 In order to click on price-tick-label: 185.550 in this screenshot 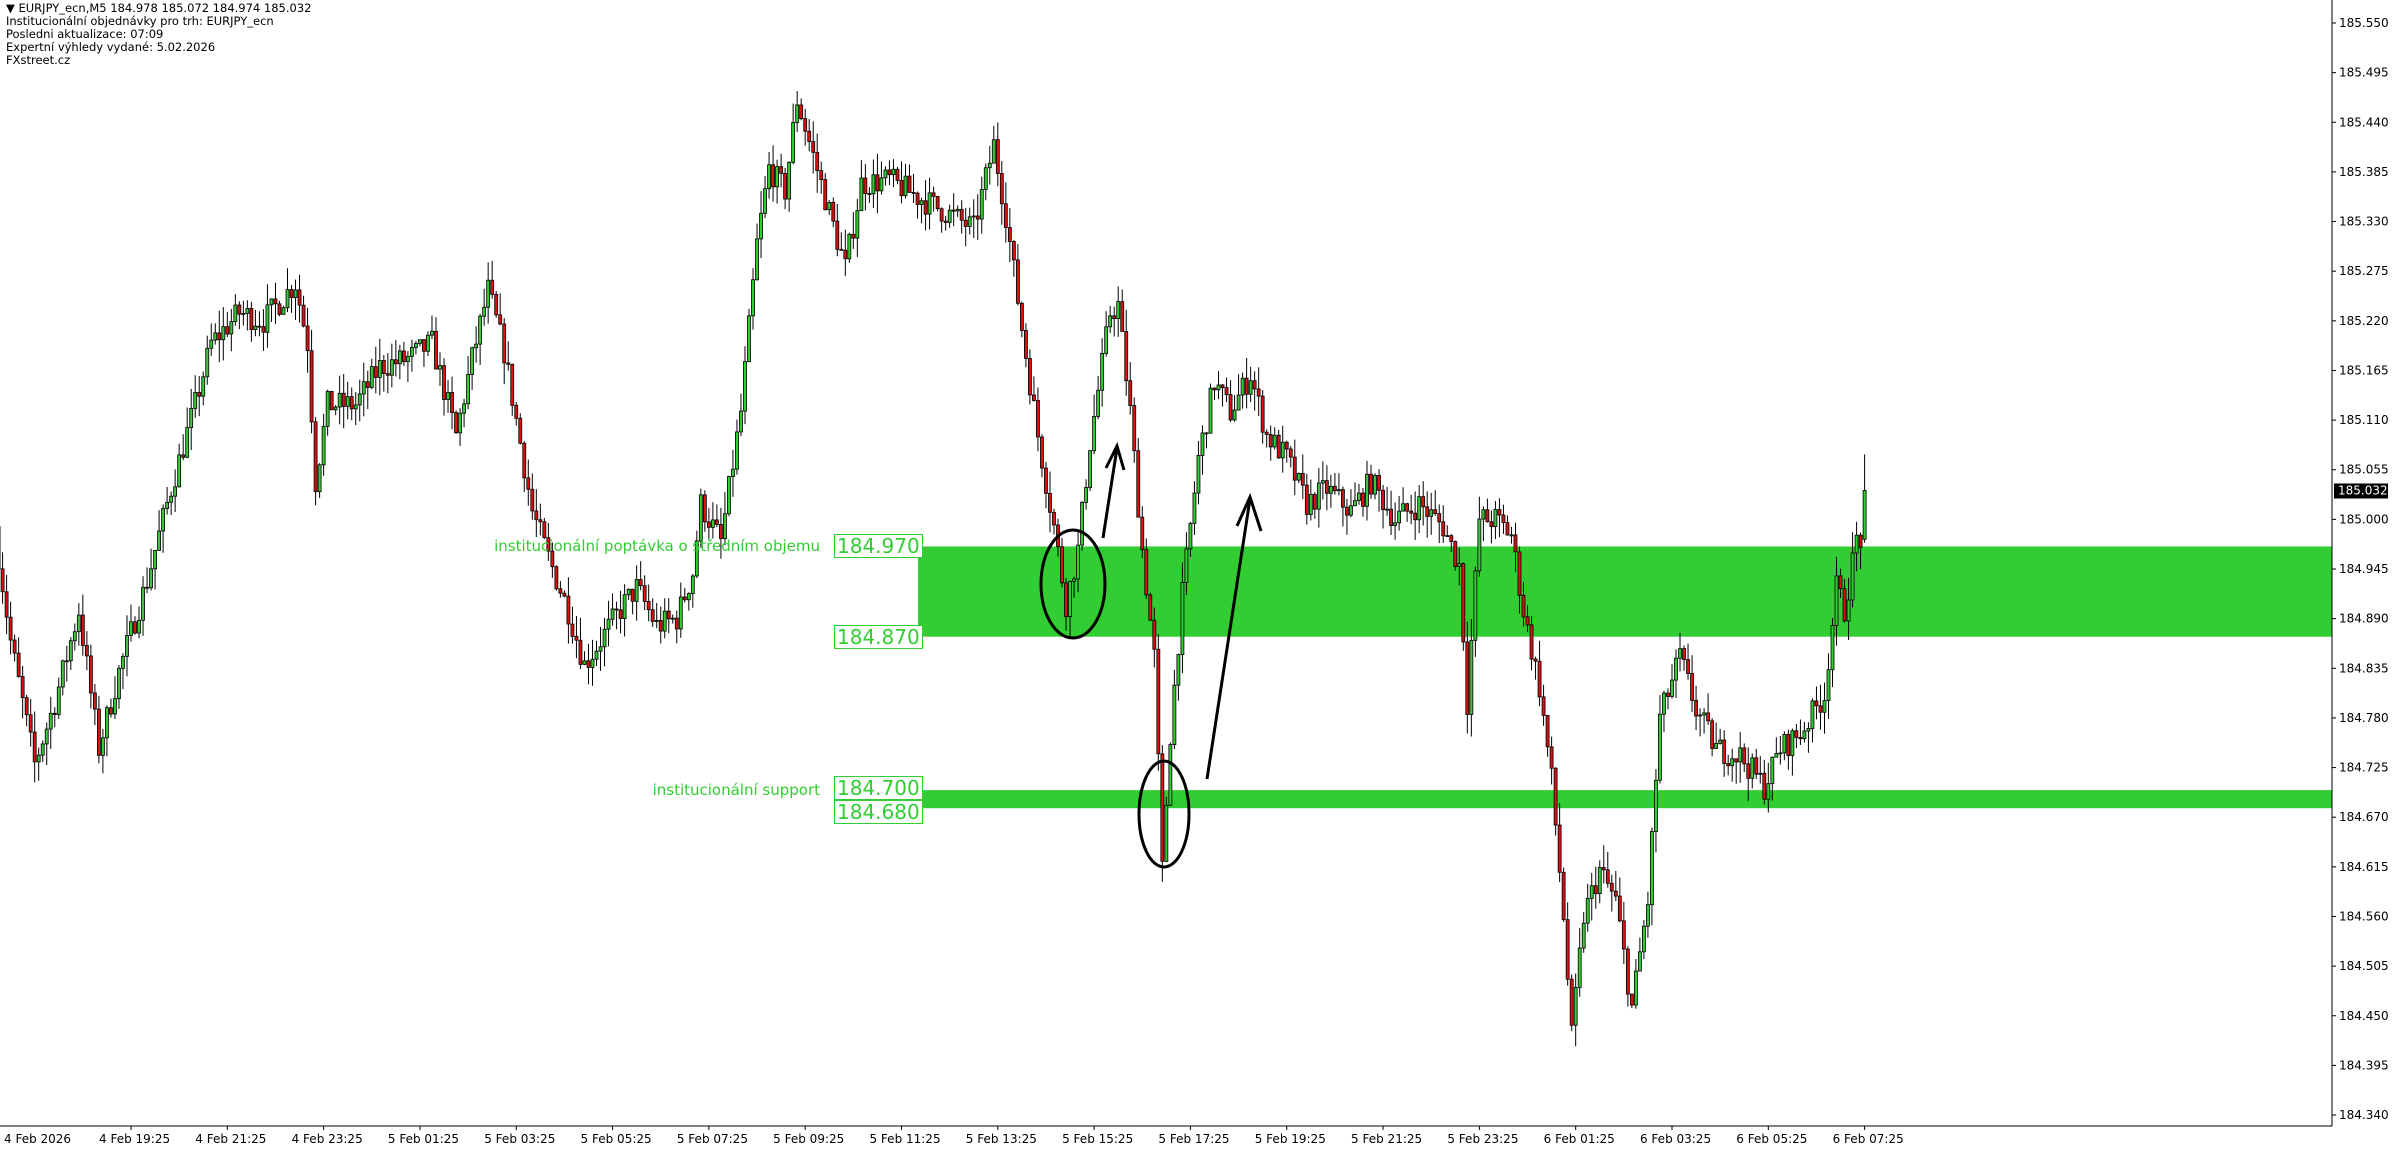, I will do `click(2364, 23)`.